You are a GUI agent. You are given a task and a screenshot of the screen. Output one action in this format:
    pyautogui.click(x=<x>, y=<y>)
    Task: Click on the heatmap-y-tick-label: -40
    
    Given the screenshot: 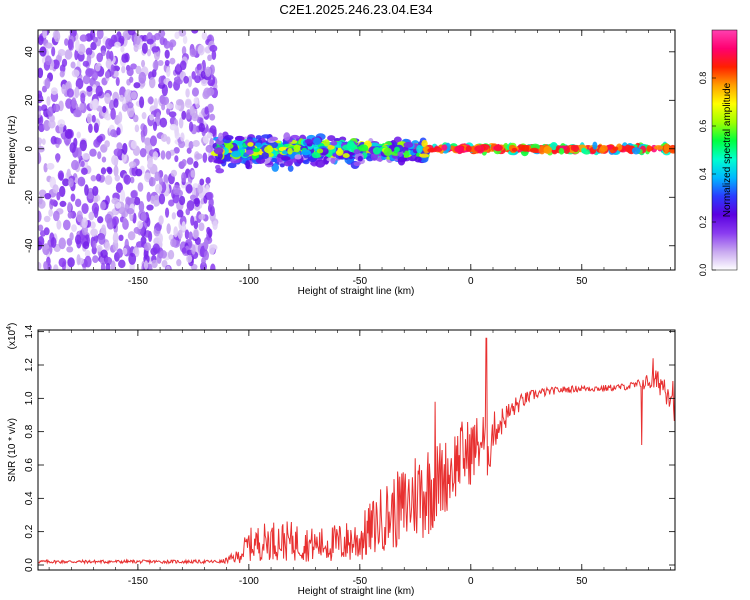 What is the action you would take?
    pyautogui.click(x=29, y=245)
    